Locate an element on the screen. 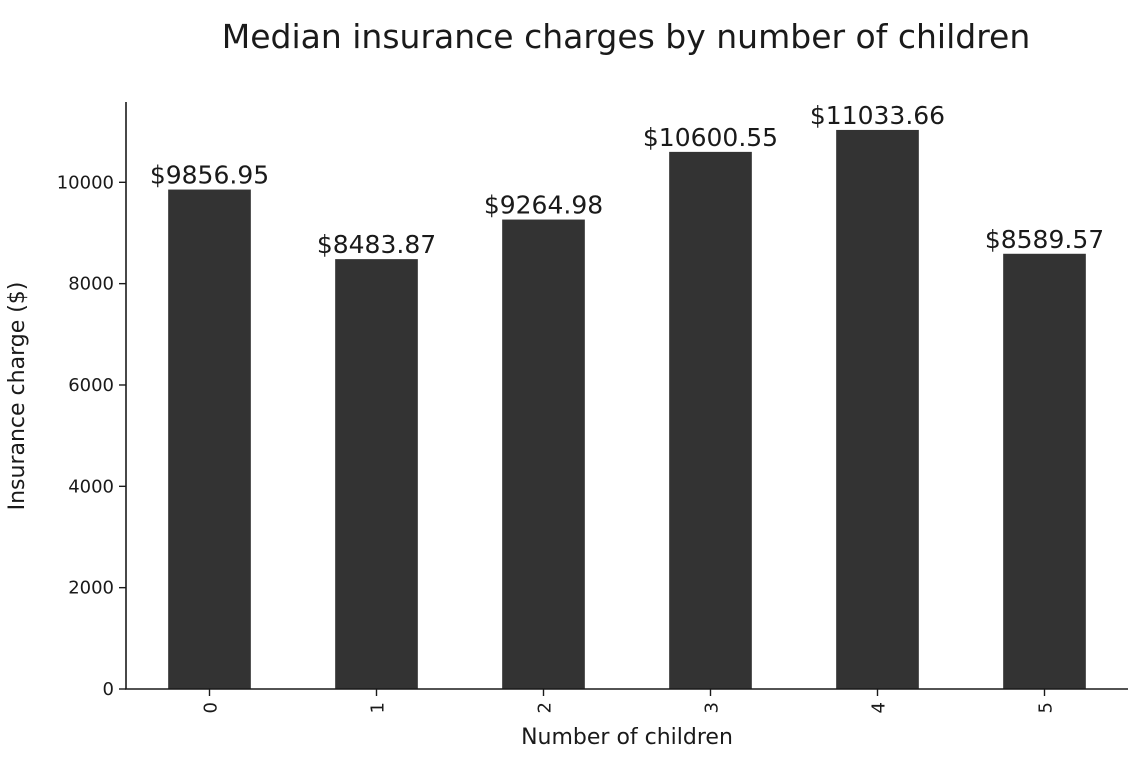 The width and height of the screenshot is (1135, 763). x-tick-label-0: 0 is located at coordinates (211, 707).